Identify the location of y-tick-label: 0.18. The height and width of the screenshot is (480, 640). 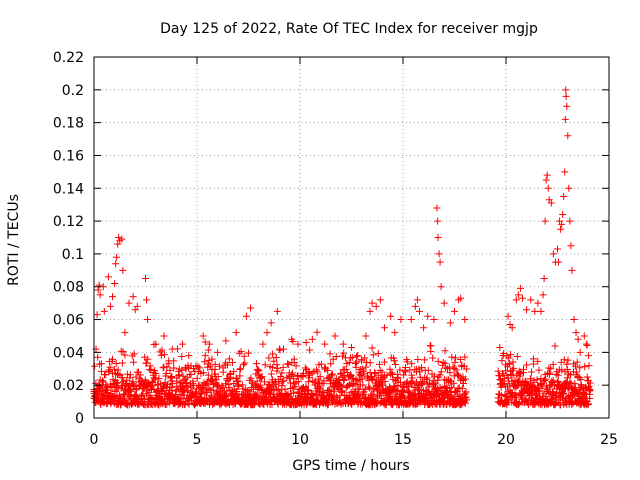
(68, 124).